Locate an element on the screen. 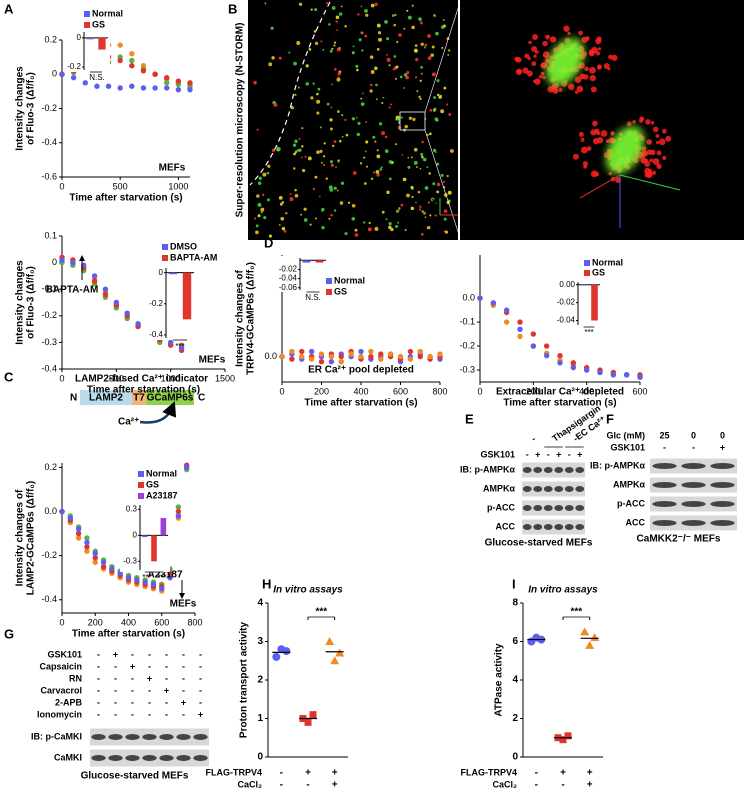 The image size is (744, 806). blot-caption: Glucose-starved MEFs is located at coordinates (135, 776).